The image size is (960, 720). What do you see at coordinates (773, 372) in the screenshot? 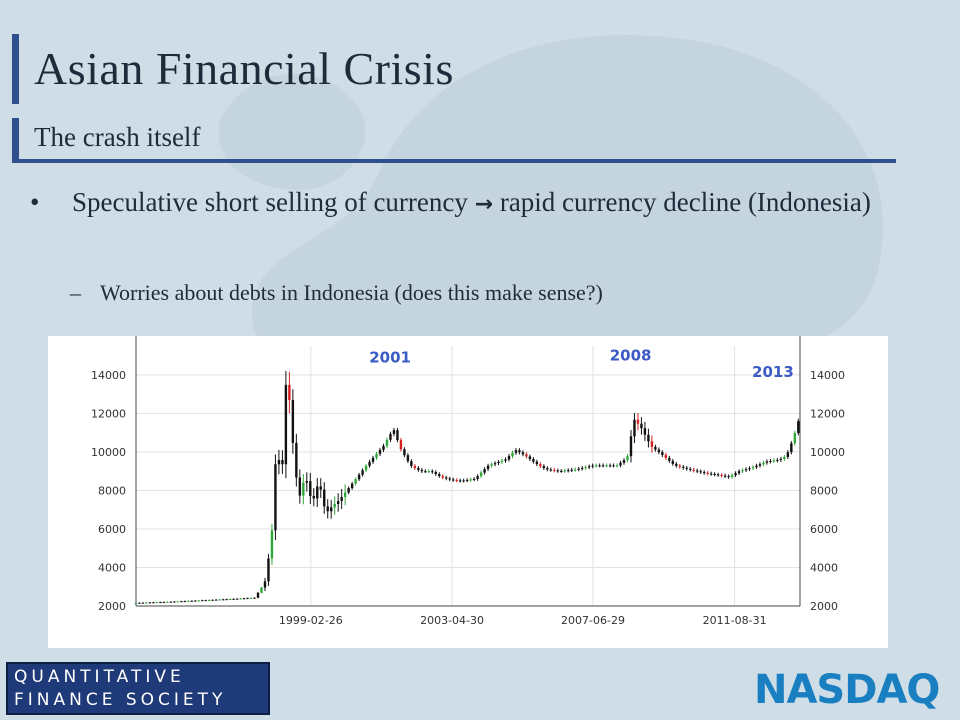
I see `year-annotation: 2013` at bounding box center [773, 372].